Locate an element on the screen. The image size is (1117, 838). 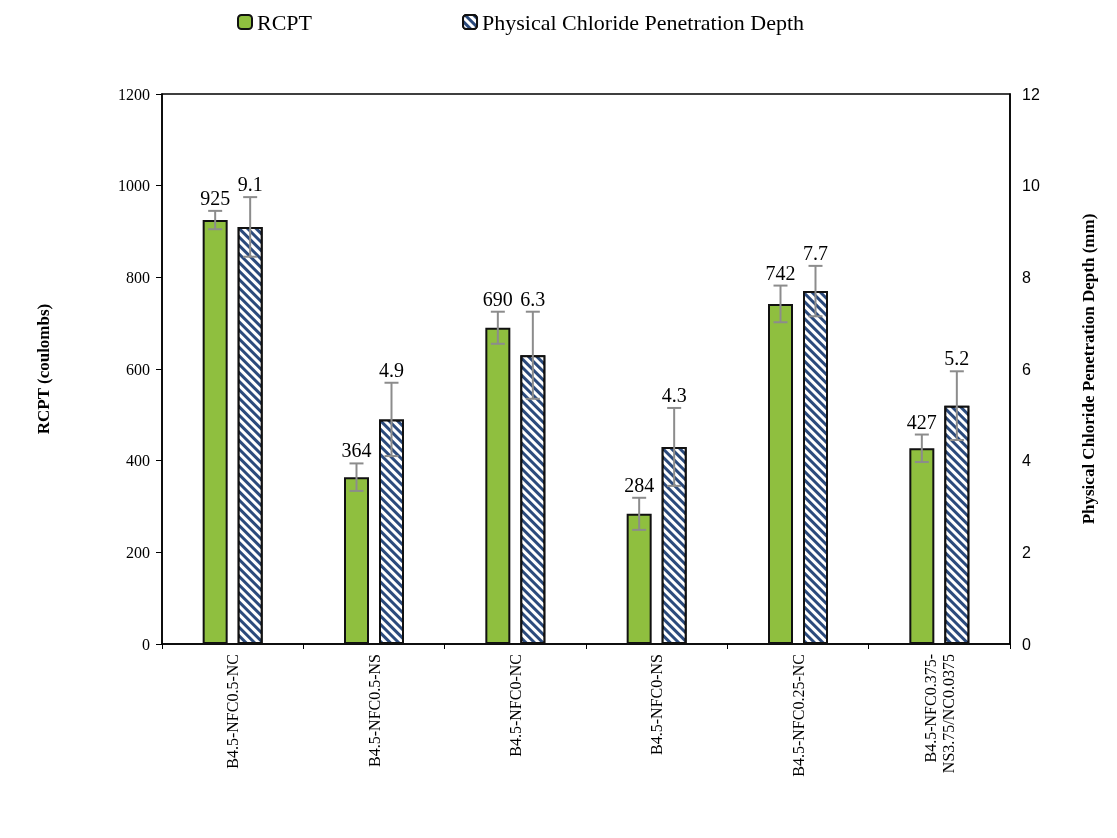
y-tick-label: 1200 is located at coordinates (134, 94).